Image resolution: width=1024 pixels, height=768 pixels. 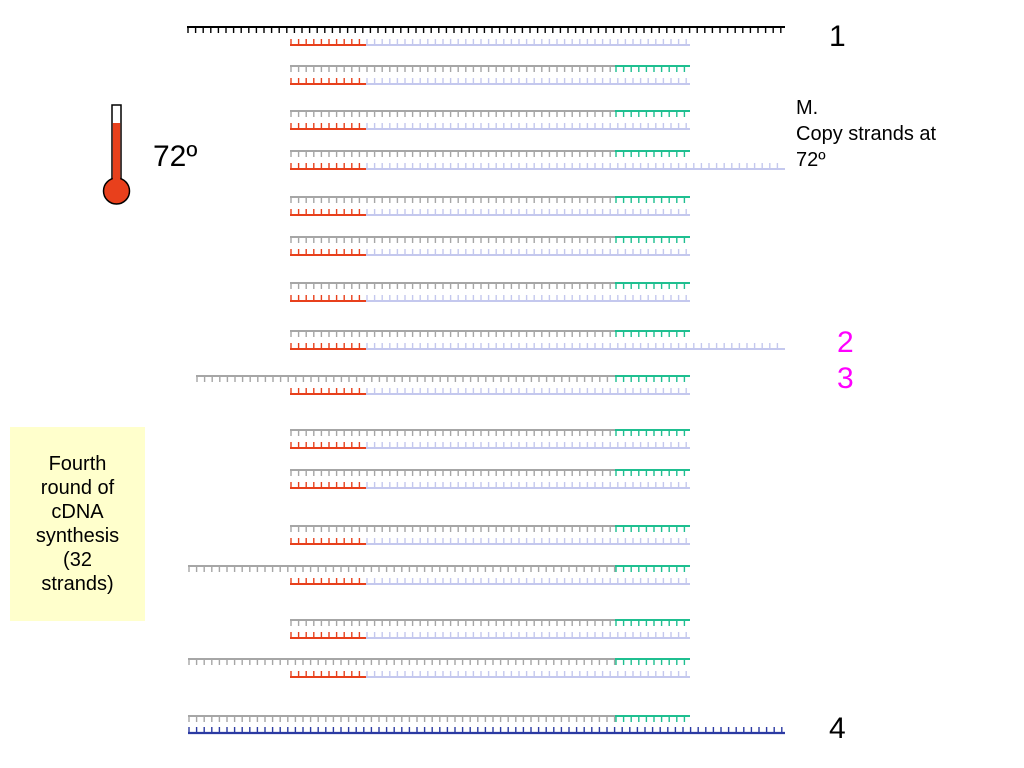 I want to click on thermometer-icon, so click(x=116, y=154).